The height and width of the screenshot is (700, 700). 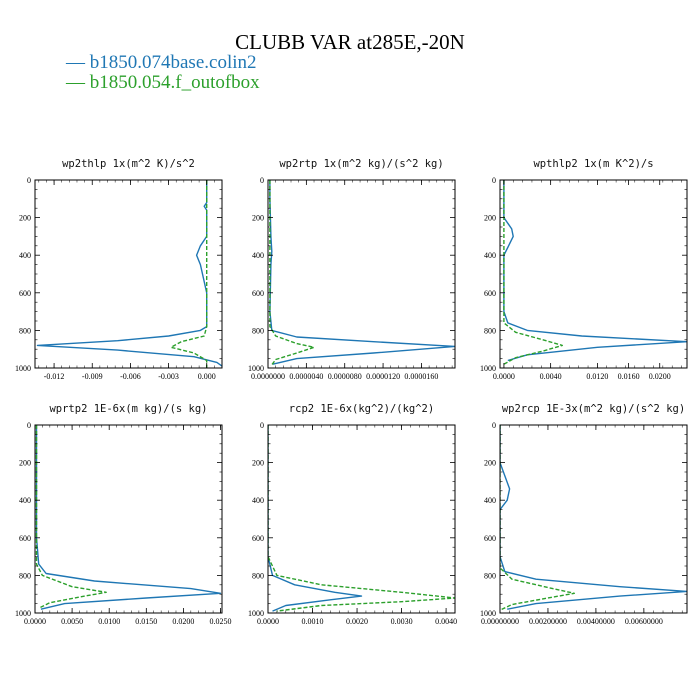 What do you see at coordinates (306, 376) in the screenshot?
I see `x-tick-label: 0.0000040` at bounding box center [306, 376].